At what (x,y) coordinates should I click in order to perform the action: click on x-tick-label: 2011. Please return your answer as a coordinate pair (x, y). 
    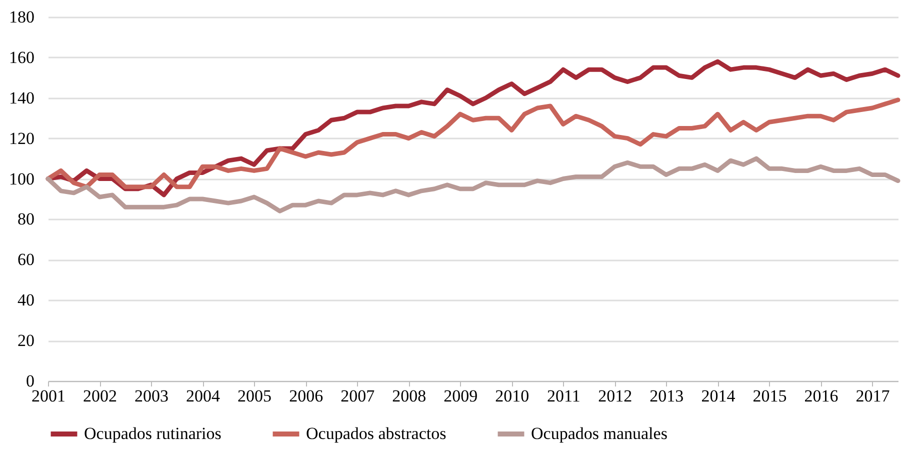
    Looking at the image, I should click on (563, 396).